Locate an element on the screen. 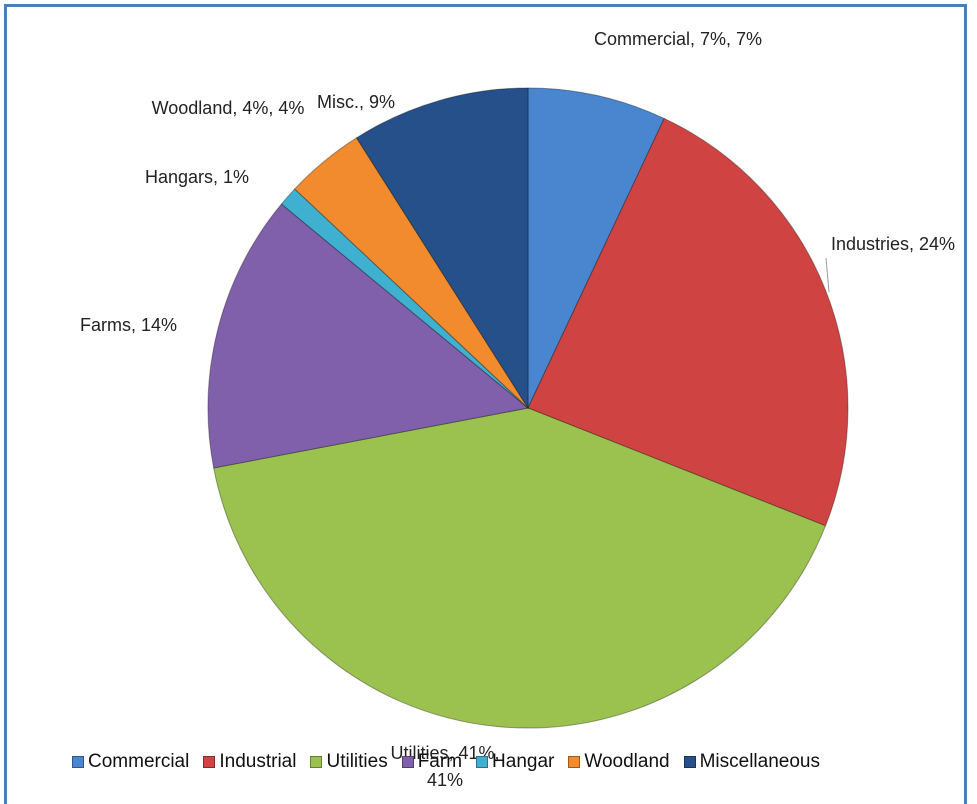 The image size is (977, 804). data-label: Farms, 14% is located at coordinates (129, 325).